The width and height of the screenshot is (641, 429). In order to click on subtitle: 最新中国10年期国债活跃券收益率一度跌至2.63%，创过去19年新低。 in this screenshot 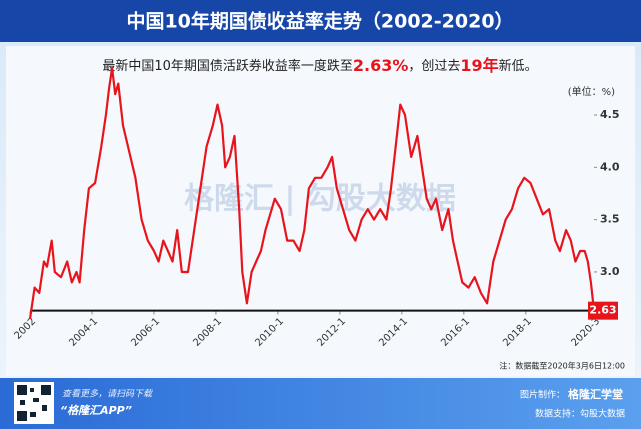, I will do `click(319, 65)`.